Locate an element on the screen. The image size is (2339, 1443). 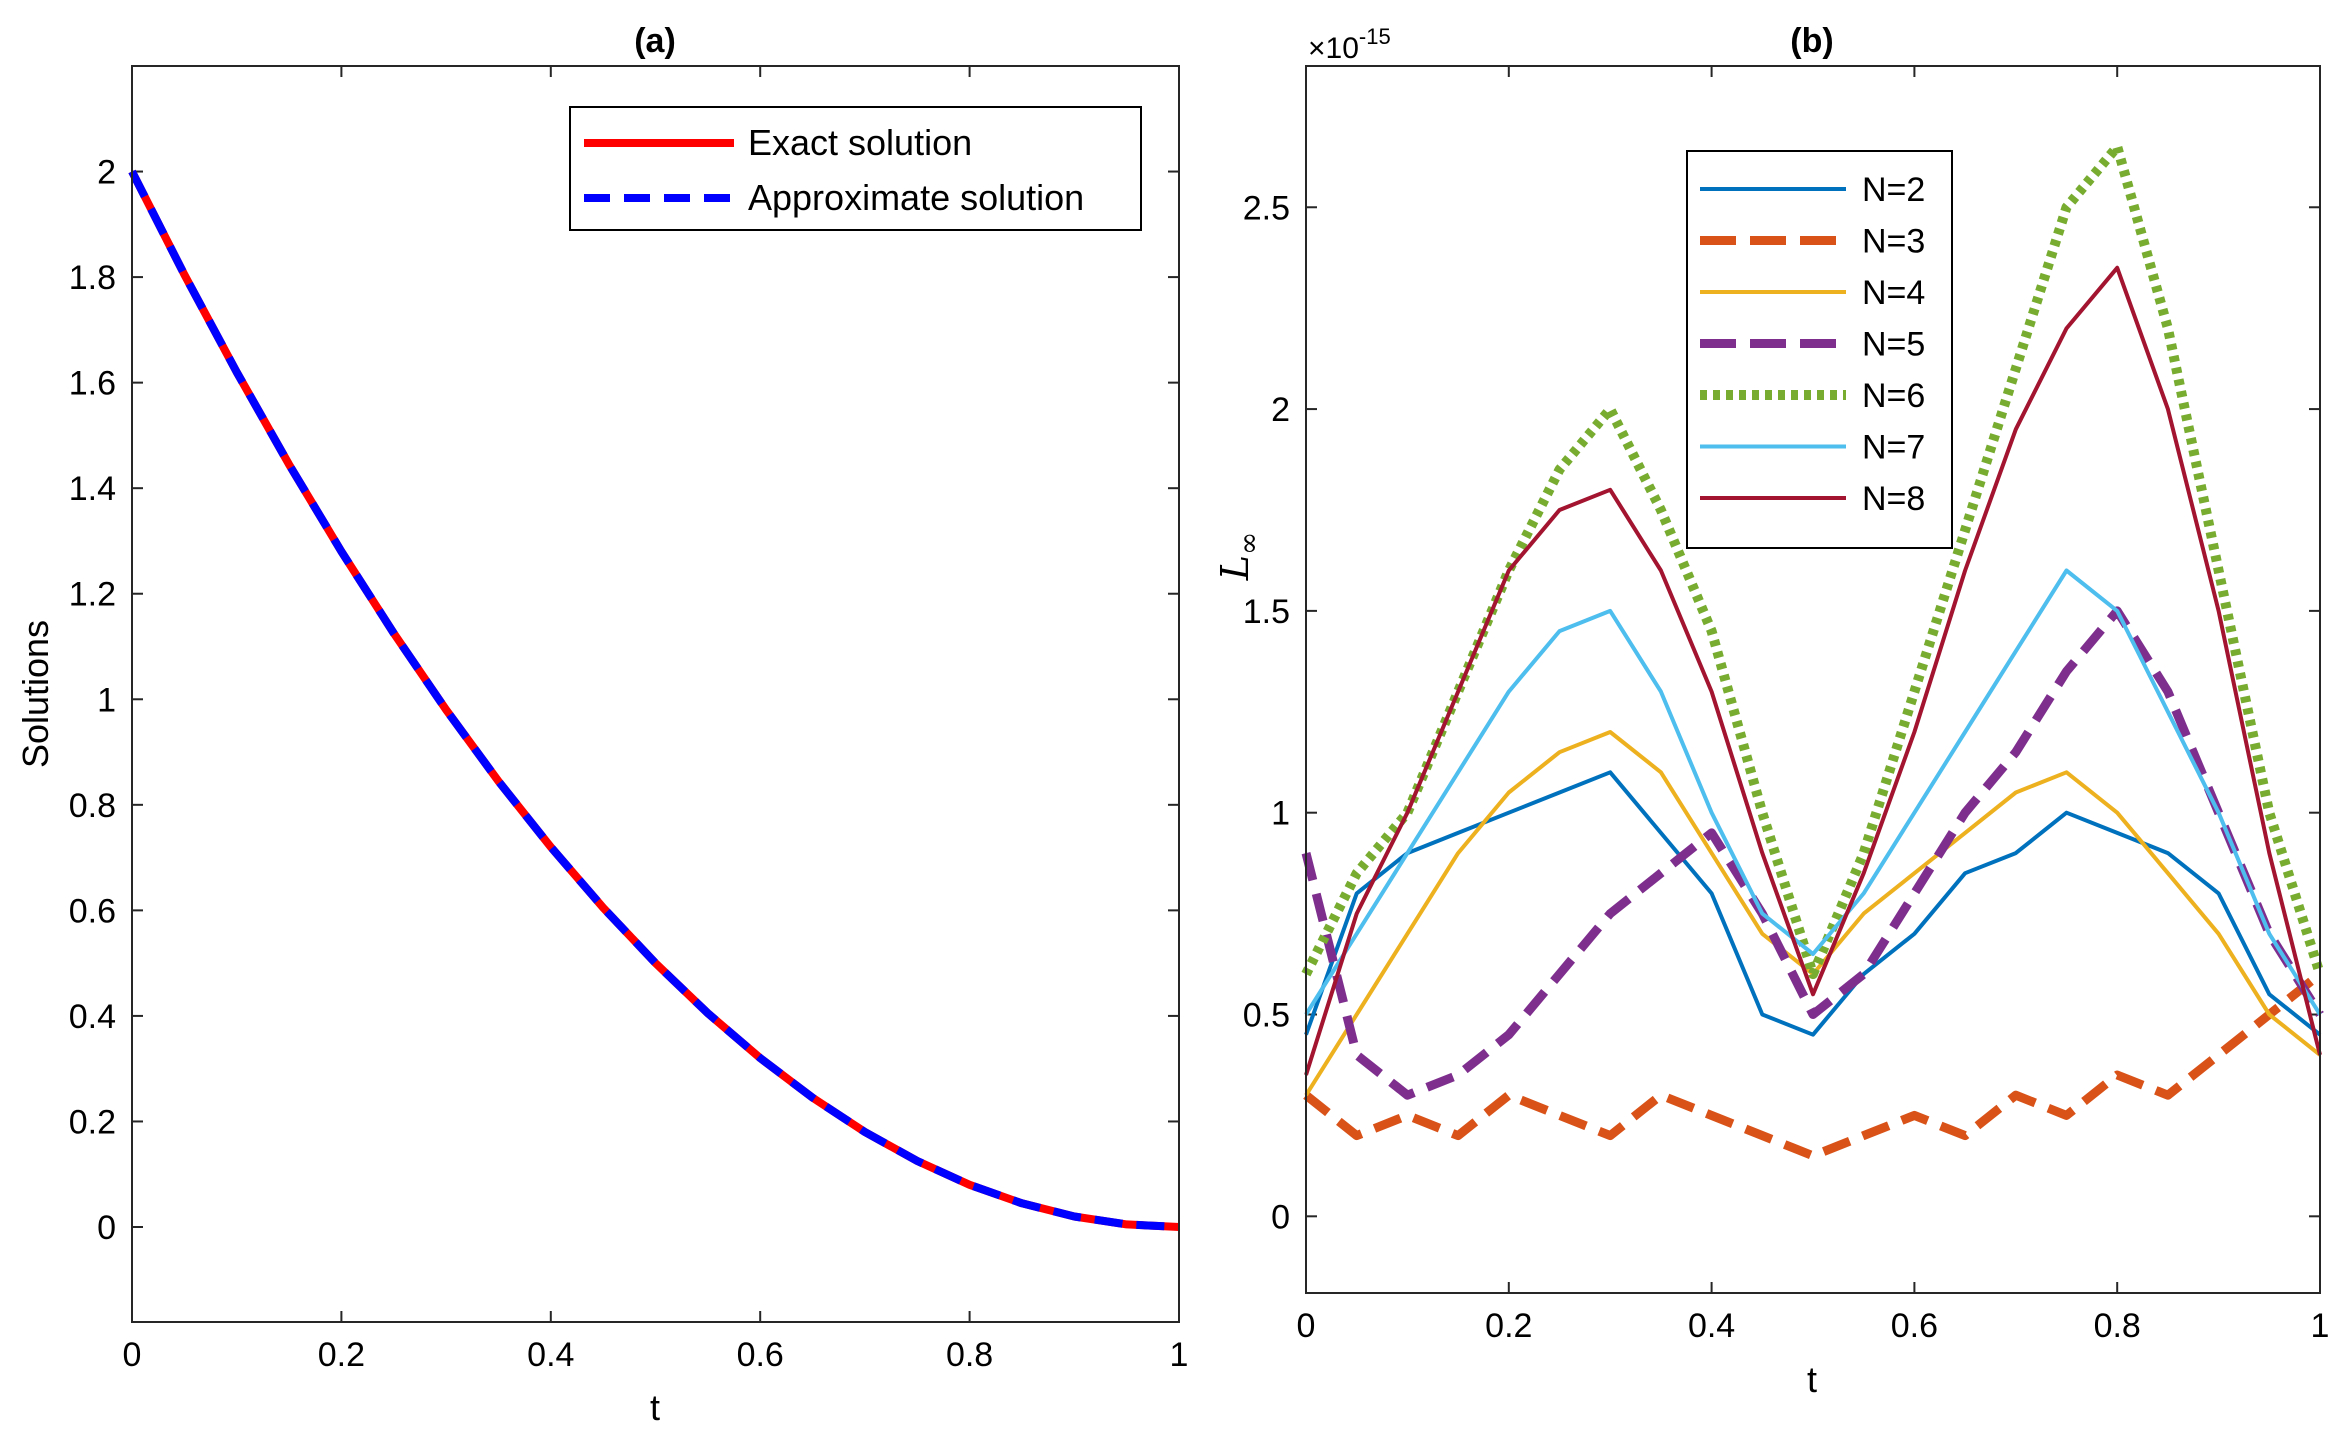
panel-b-xtick-label: 0.2 is located at coordinates (1508, 1326).